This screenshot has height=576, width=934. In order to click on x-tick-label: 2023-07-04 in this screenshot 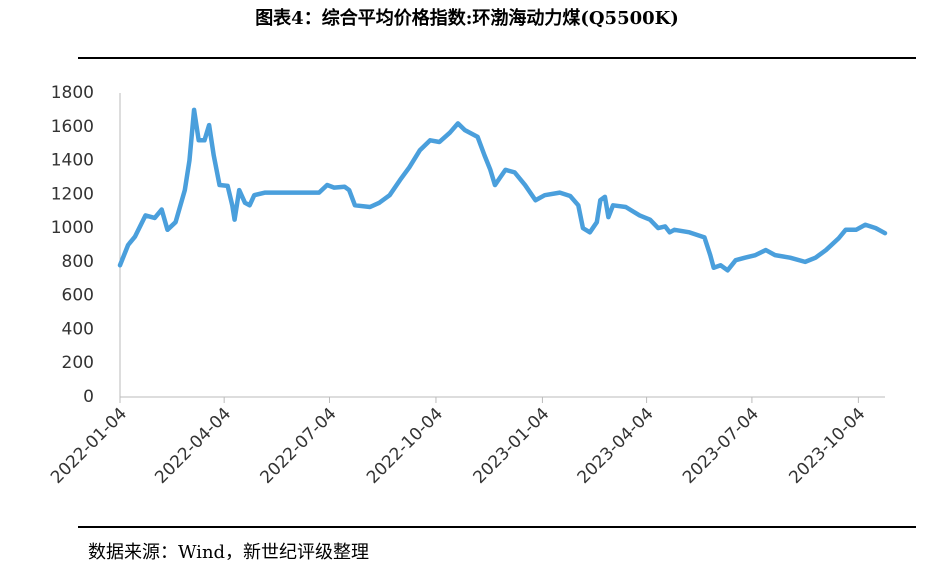, I will do `click(721, 446)`.